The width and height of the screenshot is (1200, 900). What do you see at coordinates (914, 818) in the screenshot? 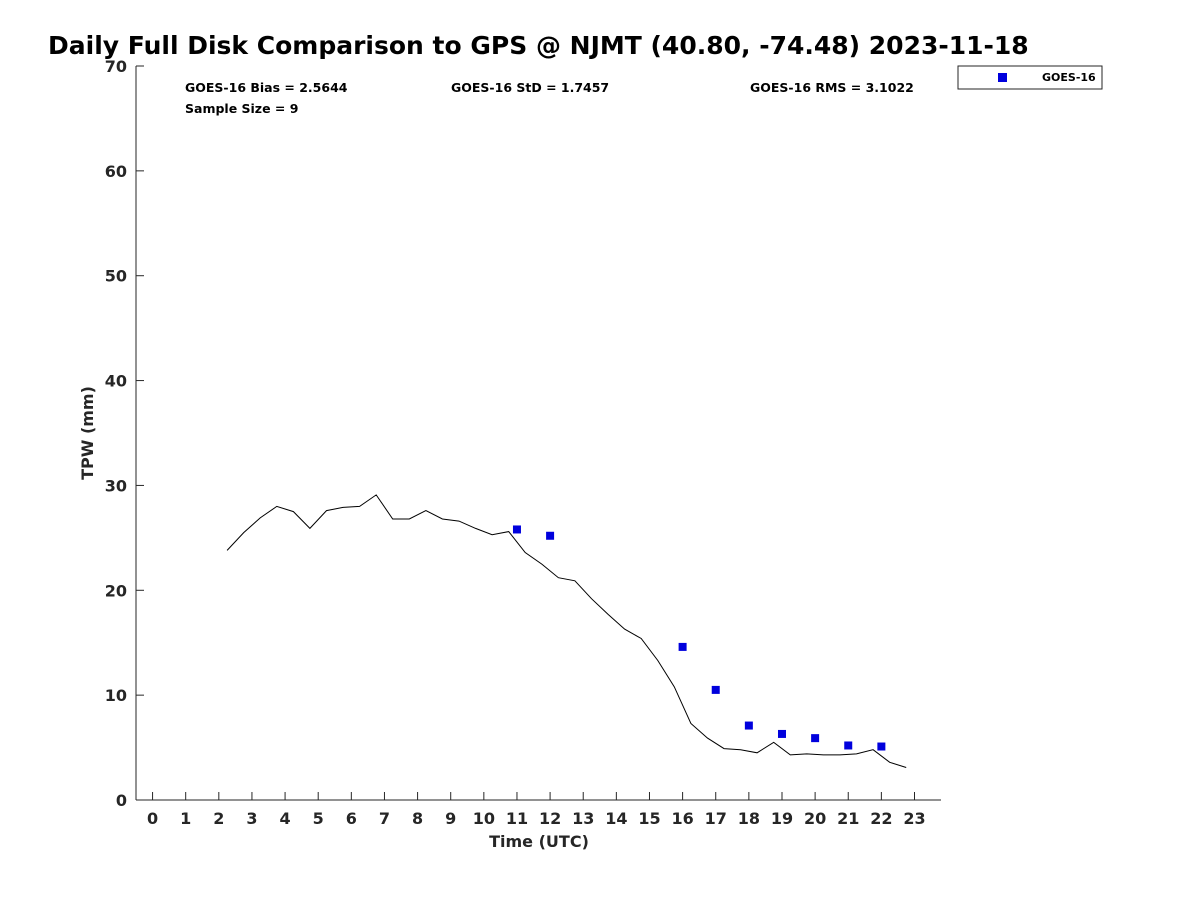
I see `x-tick-label: 23` at bounding box center [914, 818].